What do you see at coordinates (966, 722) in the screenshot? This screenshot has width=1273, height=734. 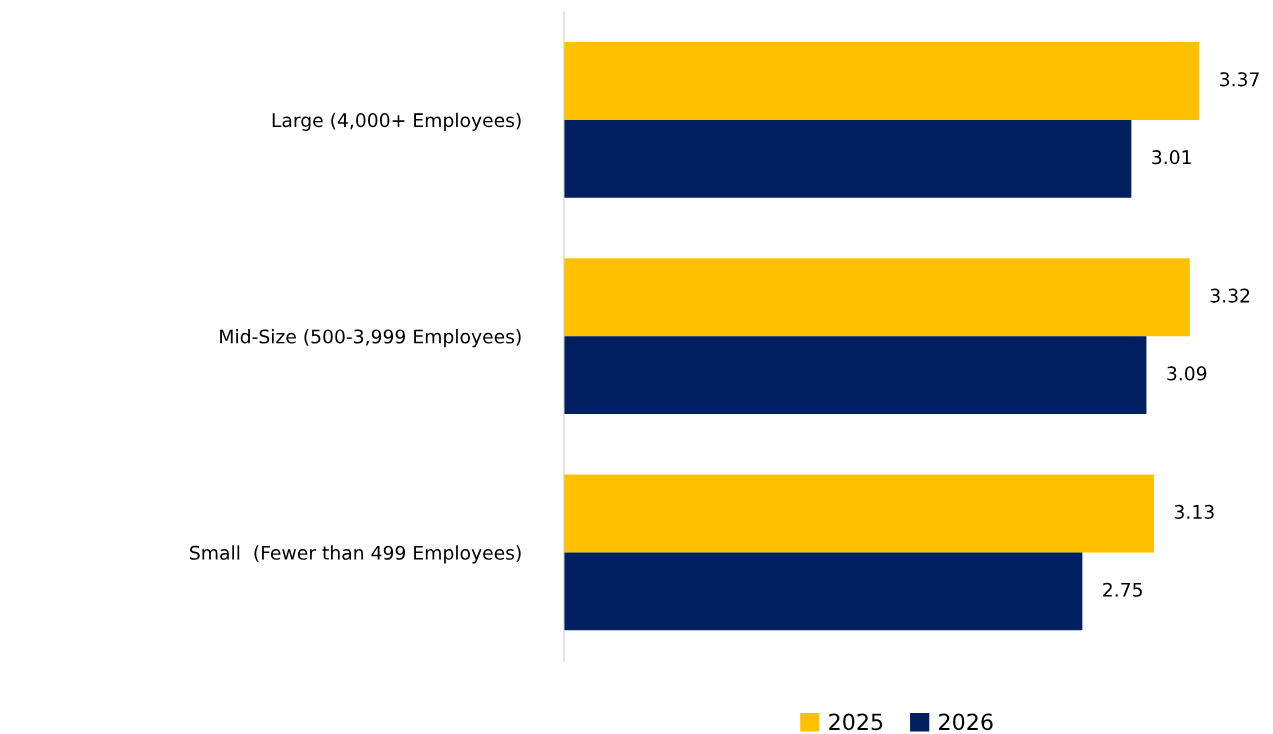 I see `legend-label: 2026` at bounding box center [966, 722].